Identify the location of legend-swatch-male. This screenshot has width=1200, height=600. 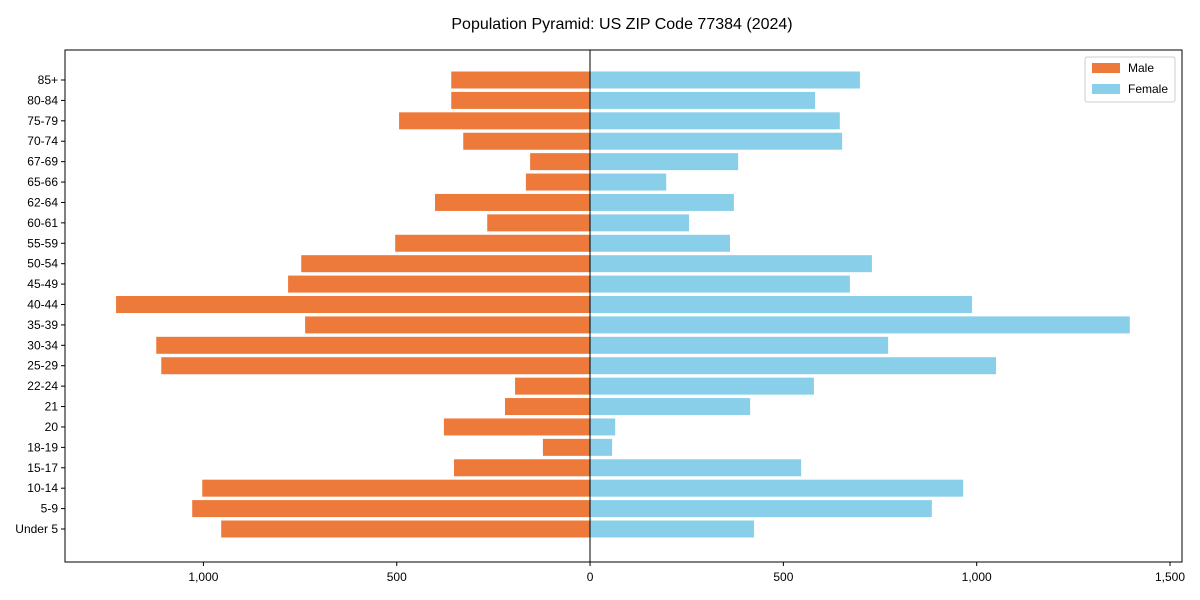
(1106, 68).